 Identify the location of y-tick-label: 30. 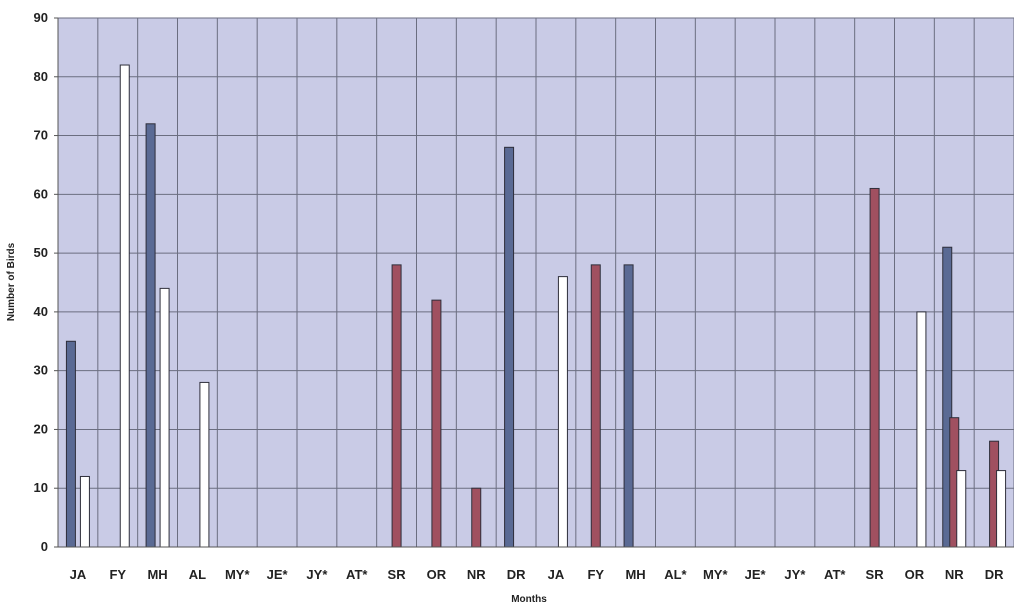
(41, 370).